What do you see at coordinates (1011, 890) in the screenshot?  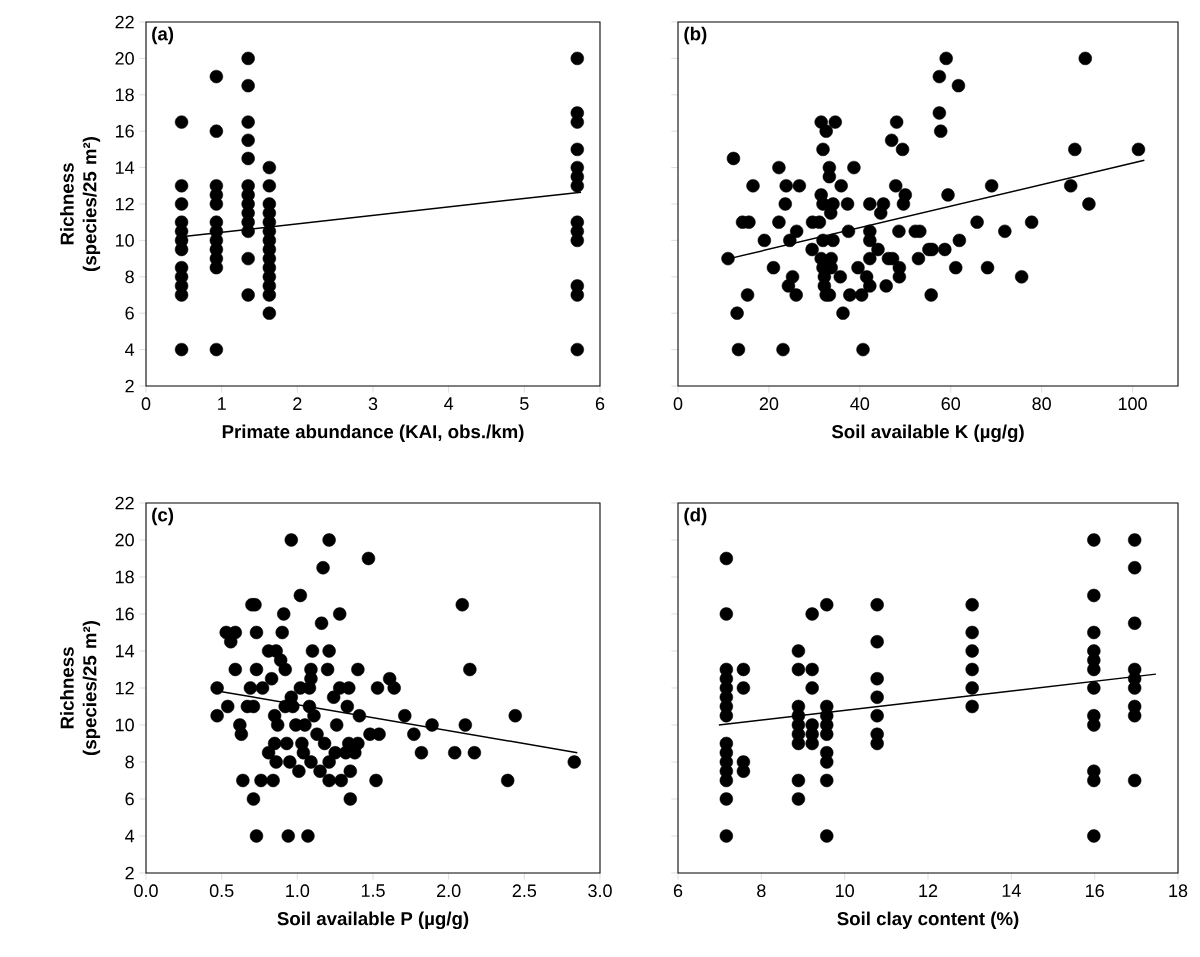 I see `x-tick-label: 14` at bounding box center [1011, 890].